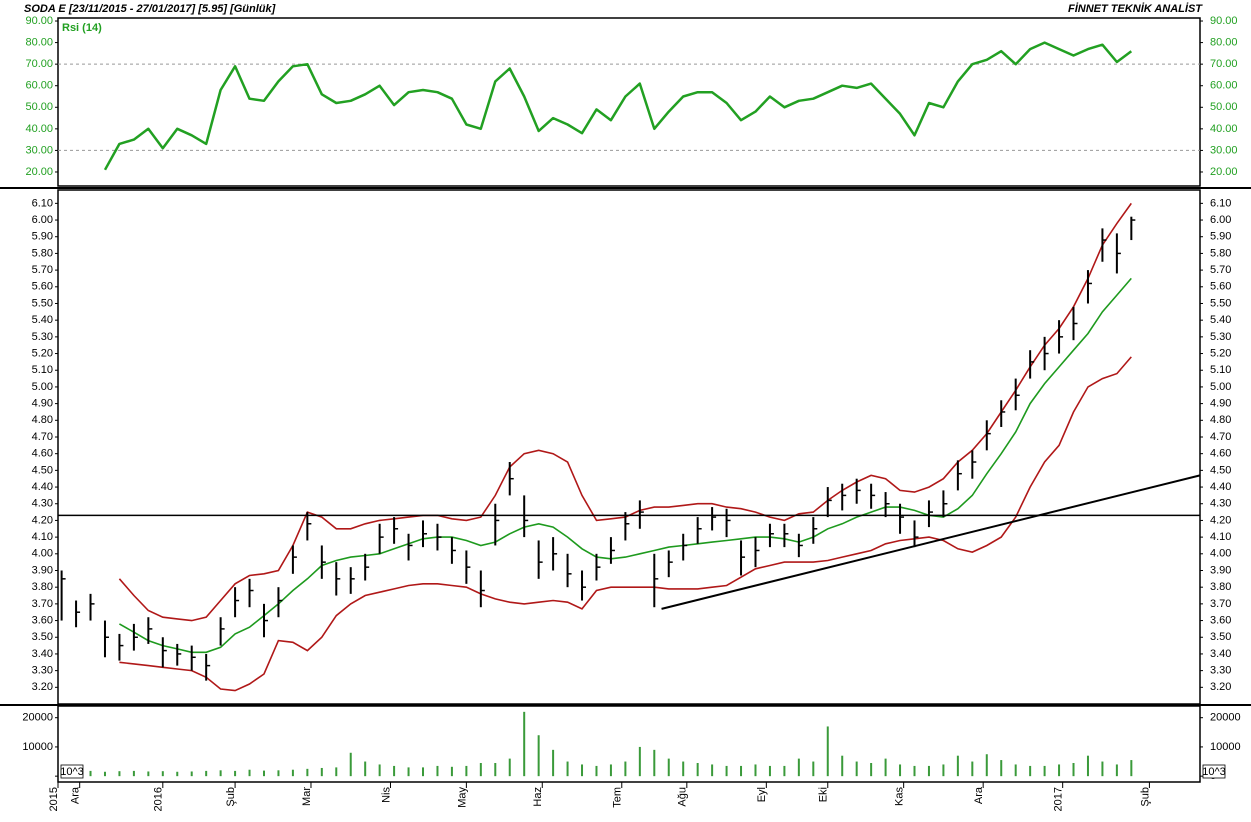  I want to click on y-tick-label: 30.00, so click(1224, 150).